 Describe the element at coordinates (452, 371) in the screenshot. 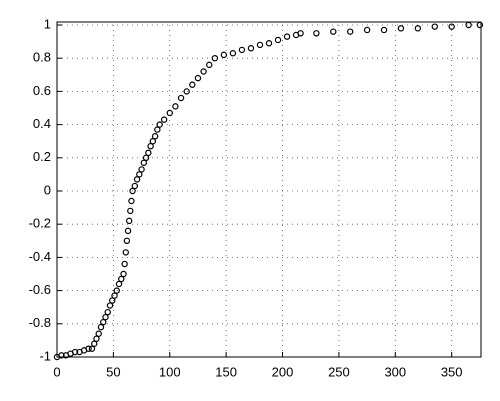

I see `x-tick-label: 350` at that location.